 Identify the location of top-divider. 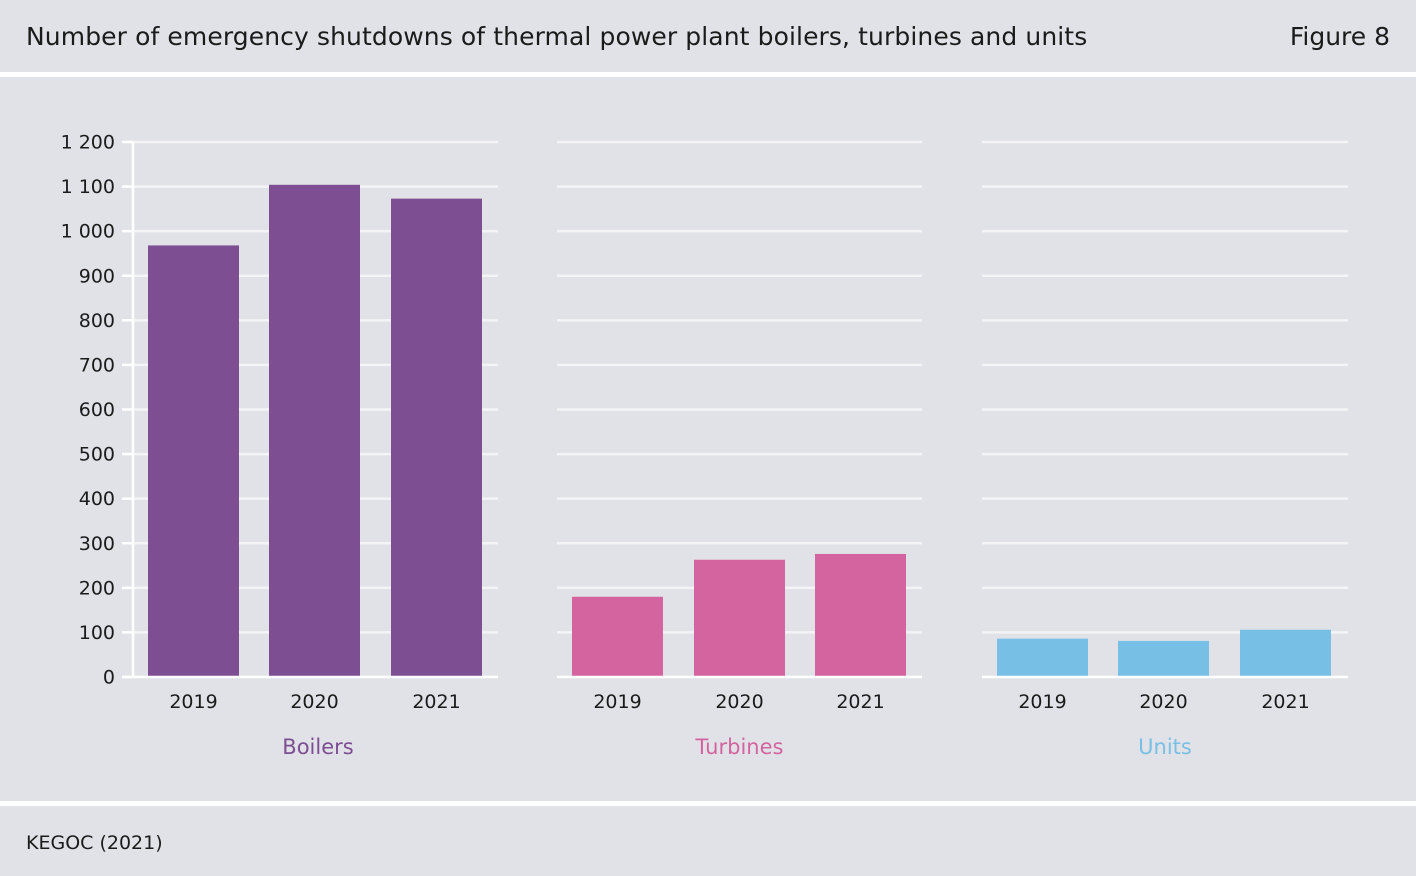
(708, 74).